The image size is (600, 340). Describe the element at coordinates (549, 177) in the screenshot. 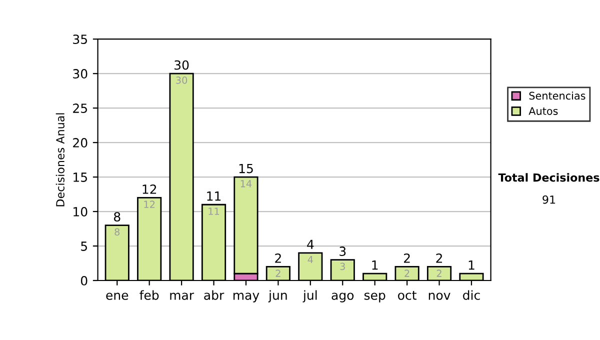

I see `text: Total Decisiones` at that location.